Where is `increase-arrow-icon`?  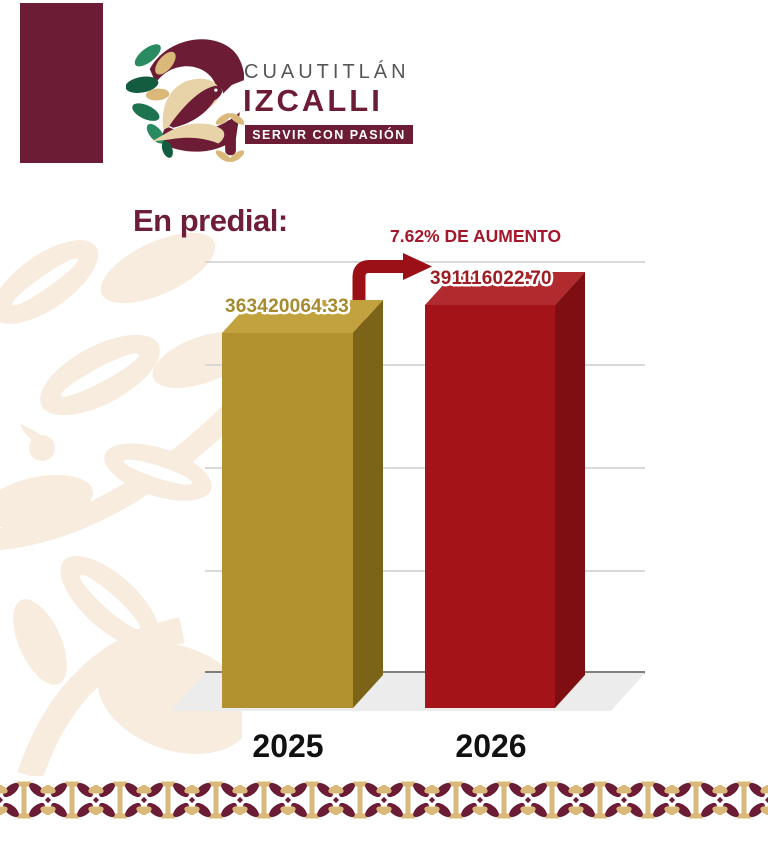
increase-arrow-icon is located at coordinates (392, 294).